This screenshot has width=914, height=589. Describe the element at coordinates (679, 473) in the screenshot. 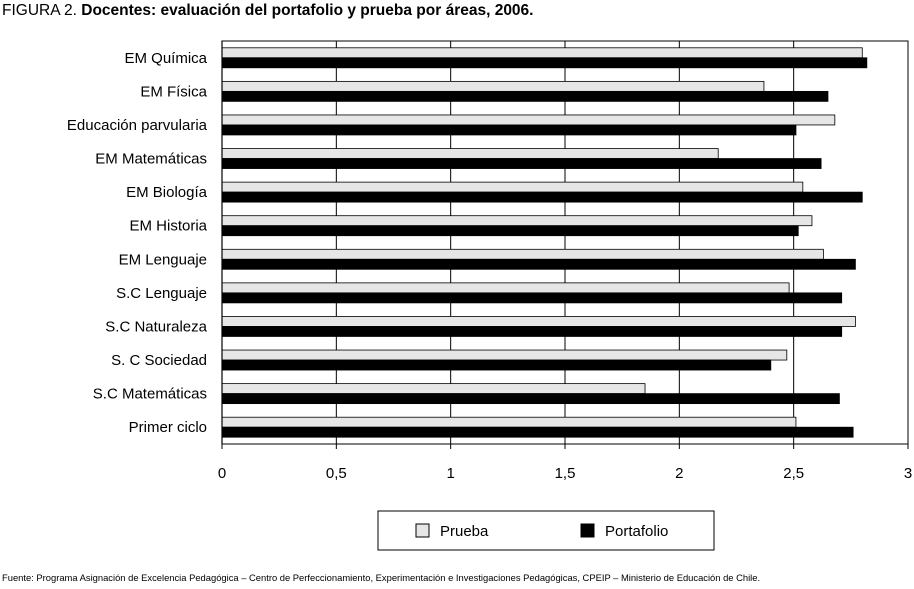

I see `x-tick-label: 2` at that location.